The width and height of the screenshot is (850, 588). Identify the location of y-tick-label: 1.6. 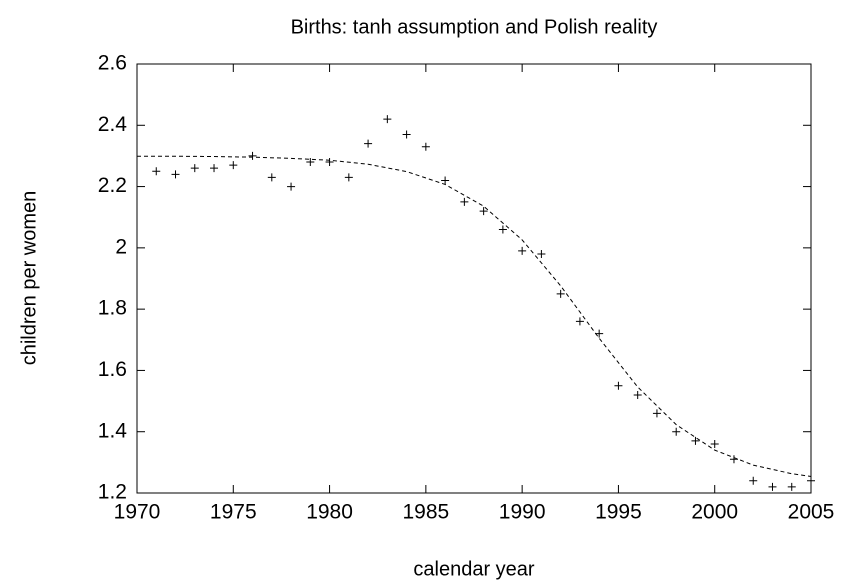
(112, 369).